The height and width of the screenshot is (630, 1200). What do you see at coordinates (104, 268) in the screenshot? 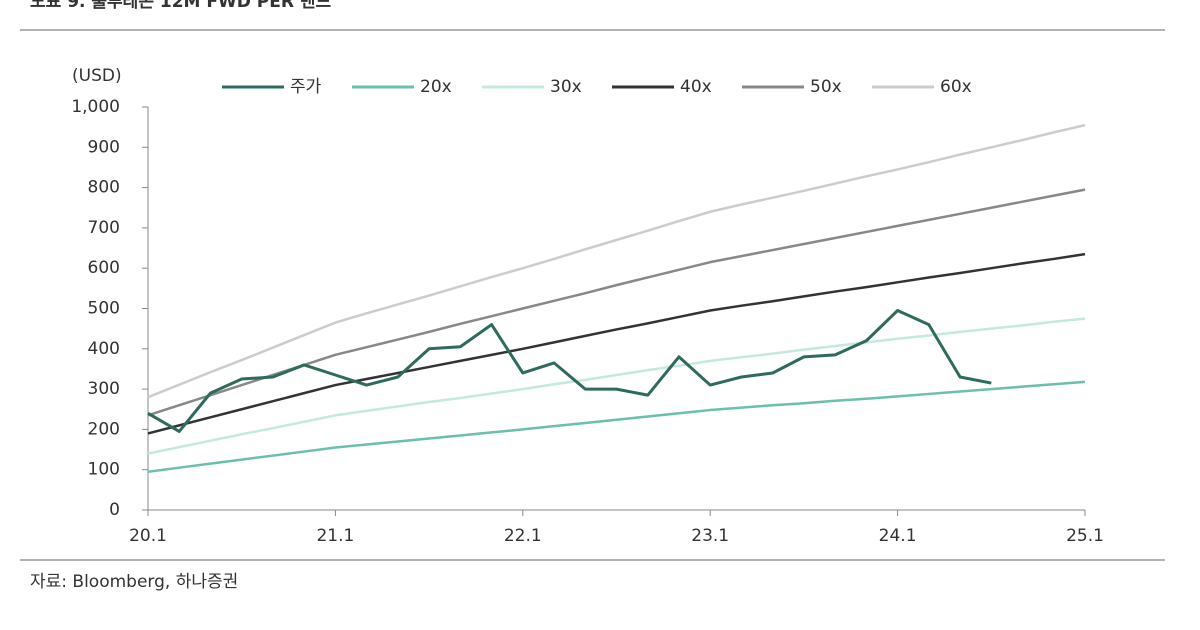
I see `y-tick-label: 600` at bounding box center [104, 268].